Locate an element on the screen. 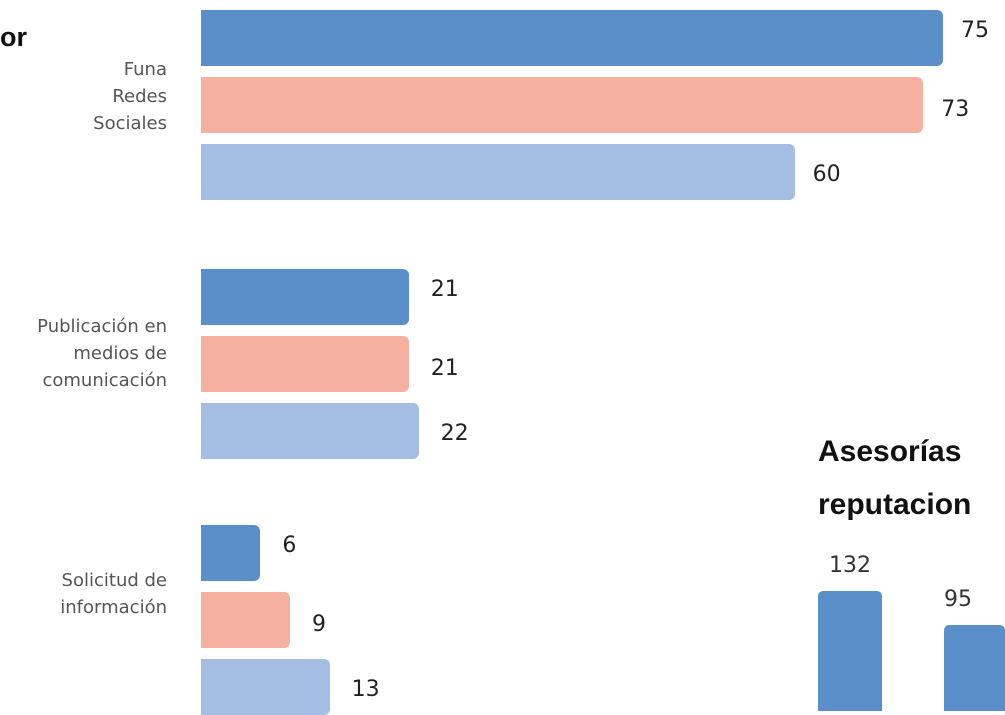  bar-value-label: 73 is located at coordinates (955, 109).